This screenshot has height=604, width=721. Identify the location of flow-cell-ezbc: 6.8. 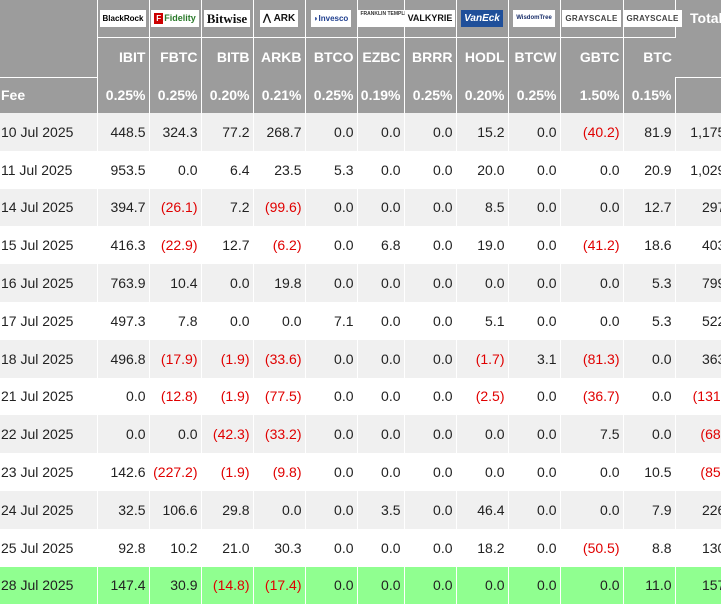
(381, 245).